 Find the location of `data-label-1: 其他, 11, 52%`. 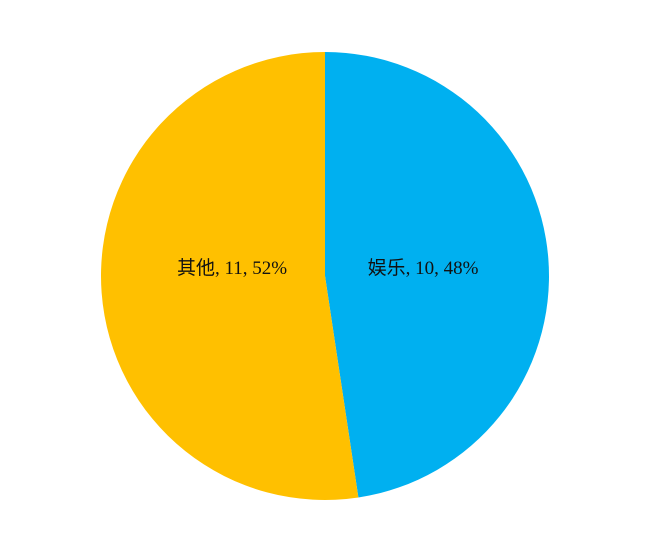

data-label-1: 其他, 11, 52% is located at coordinates (232, 268).